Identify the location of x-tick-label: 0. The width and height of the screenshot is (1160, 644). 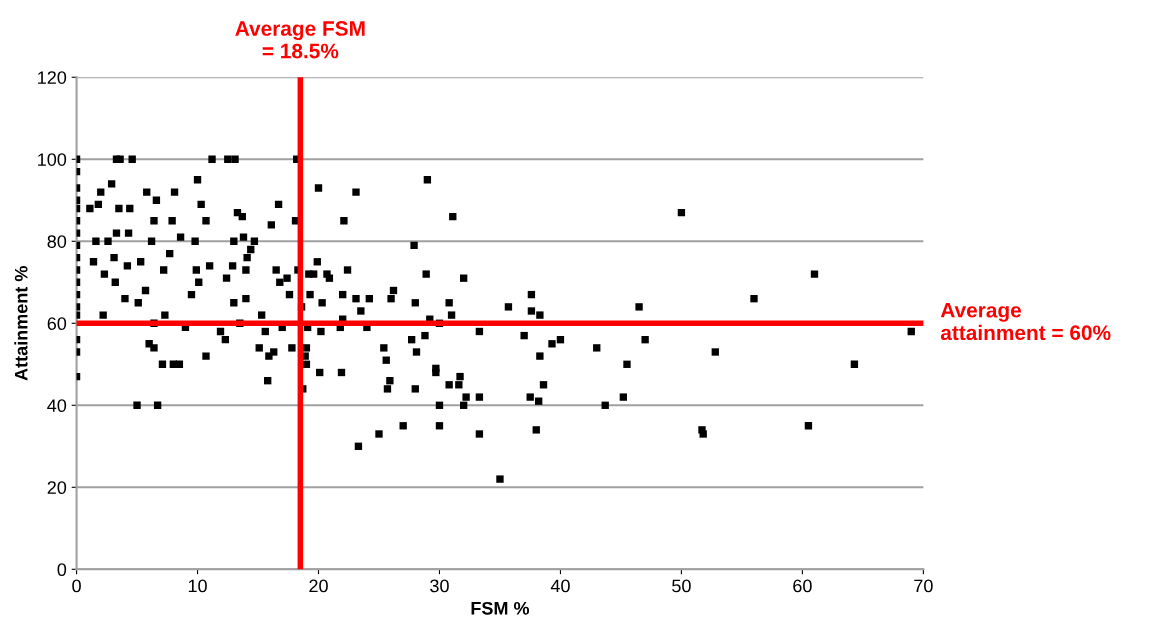
(76, 586).